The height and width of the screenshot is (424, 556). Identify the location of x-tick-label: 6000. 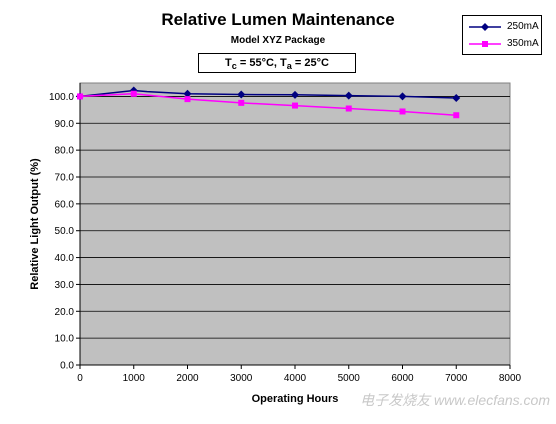
(402, 378).